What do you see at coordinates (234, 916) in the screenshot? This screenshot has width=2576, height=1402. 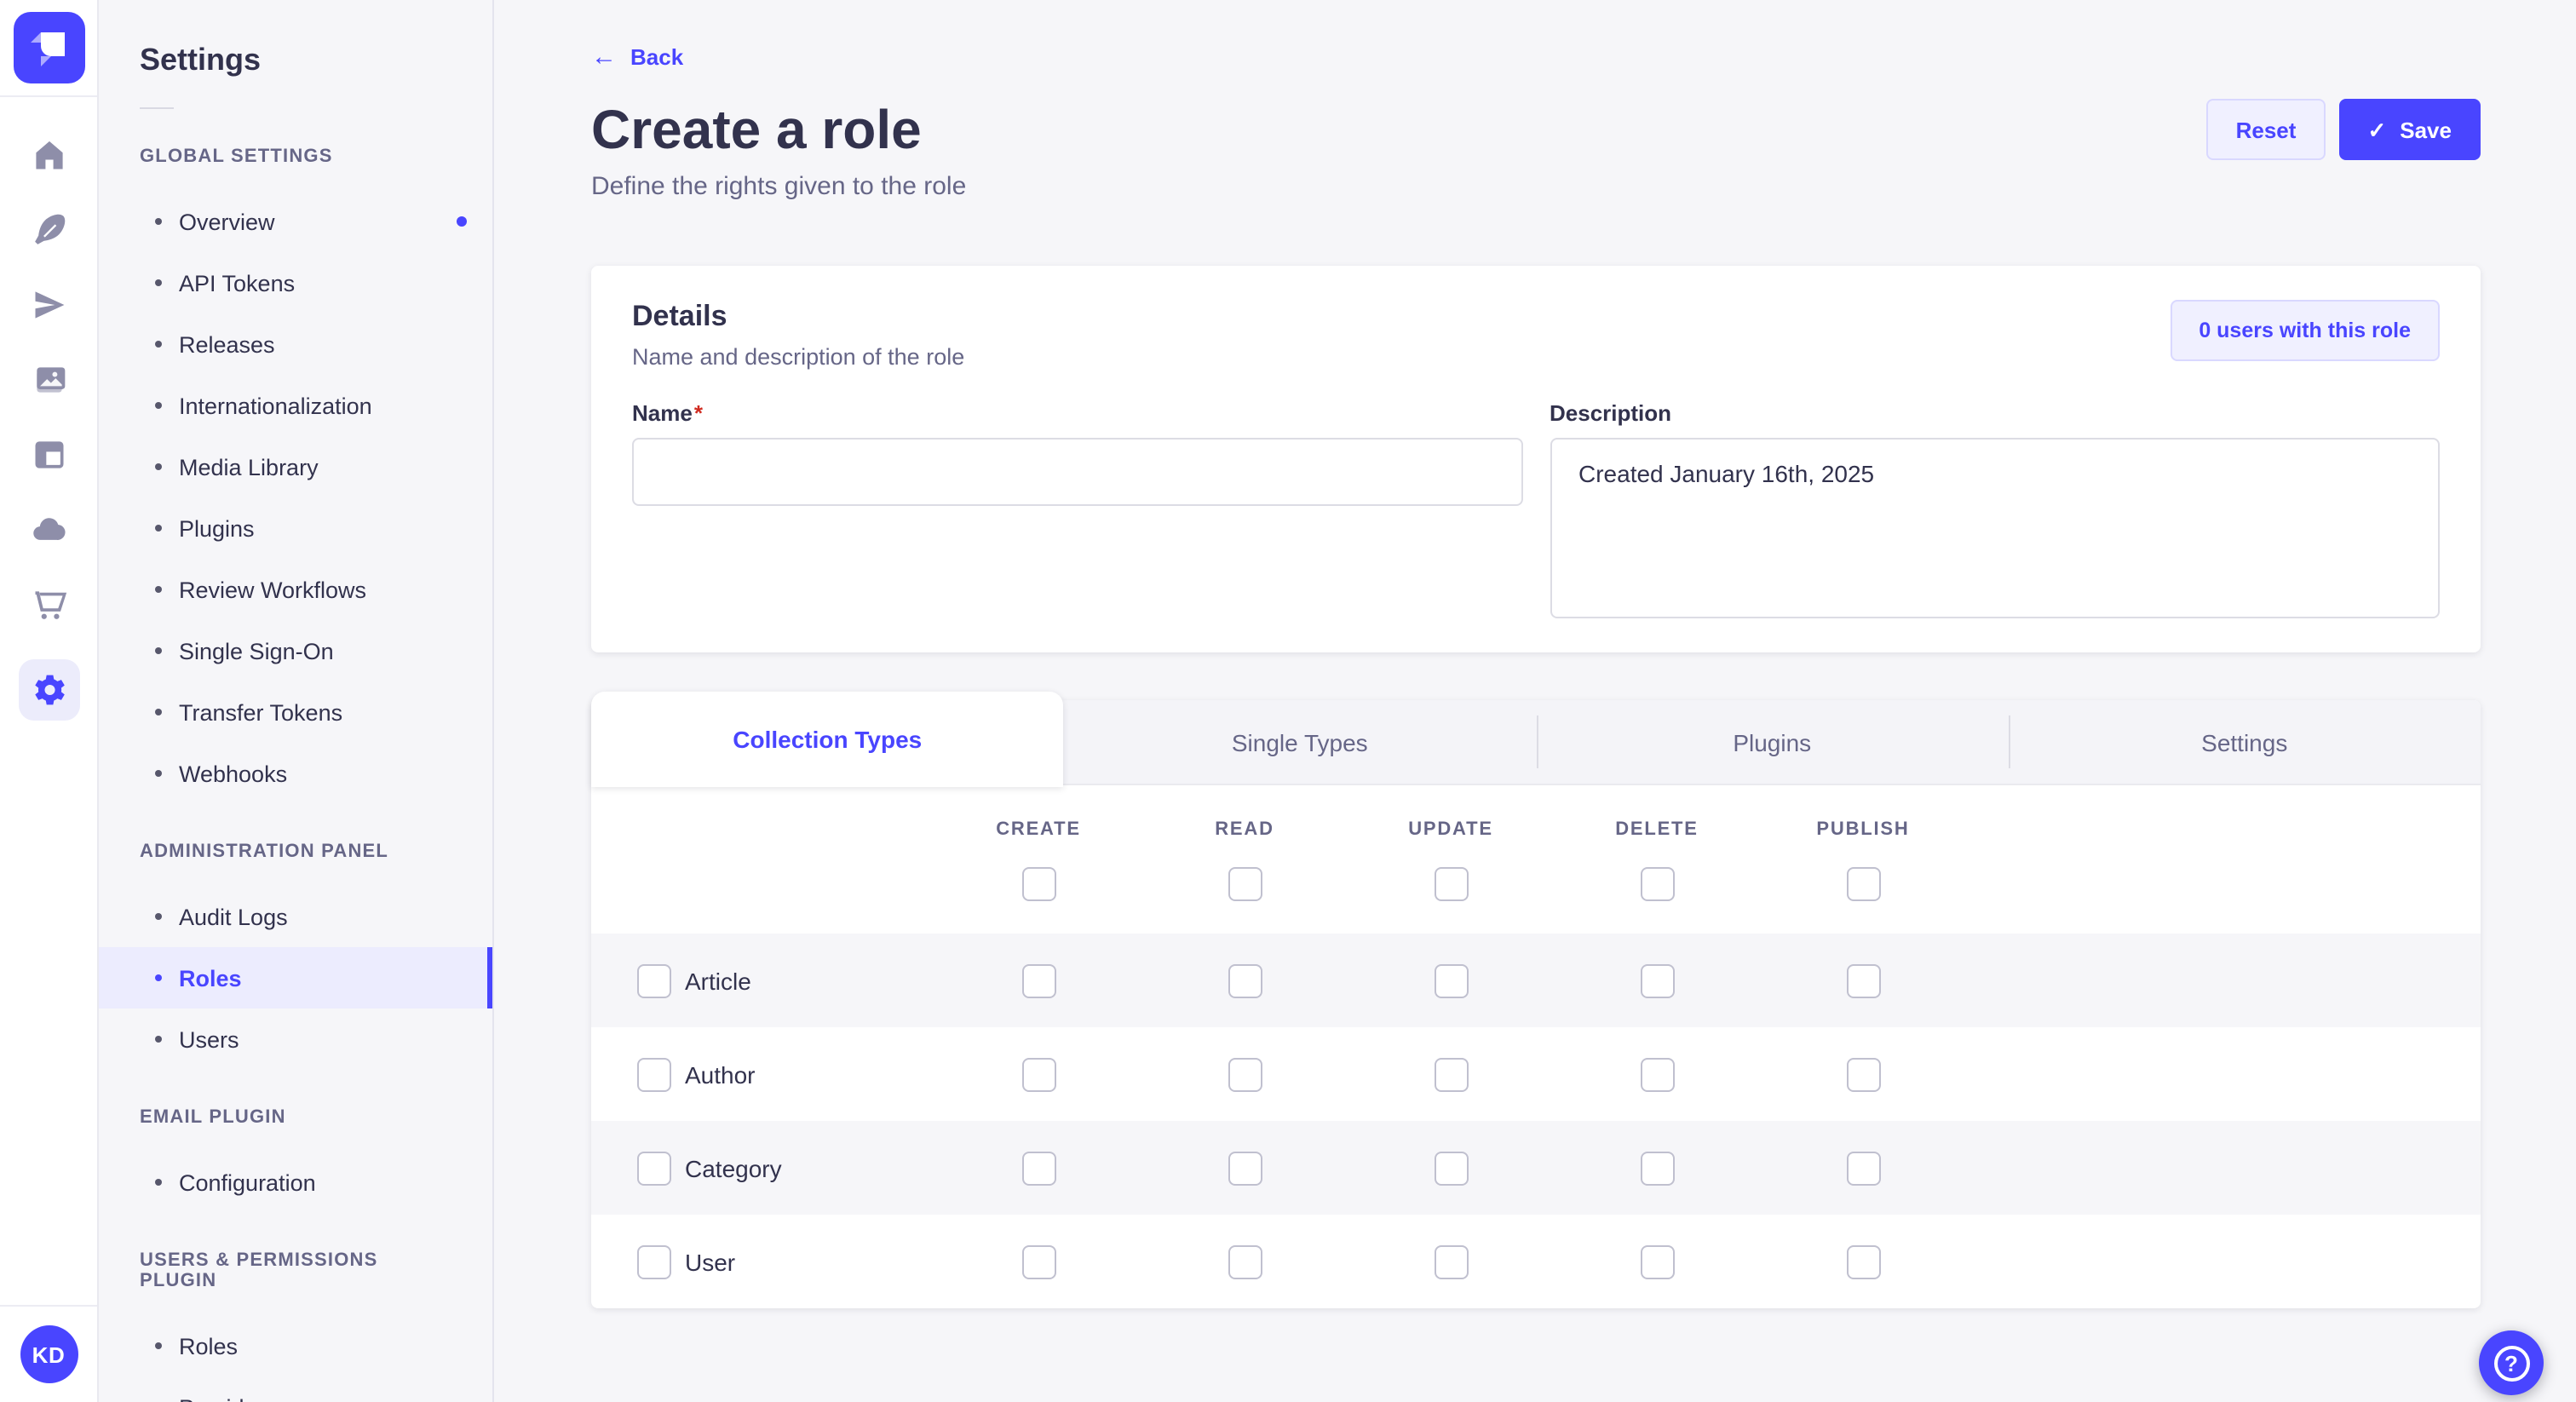 I see `subnav-item-label: Audit Logs` at bounding box center [234, 916].